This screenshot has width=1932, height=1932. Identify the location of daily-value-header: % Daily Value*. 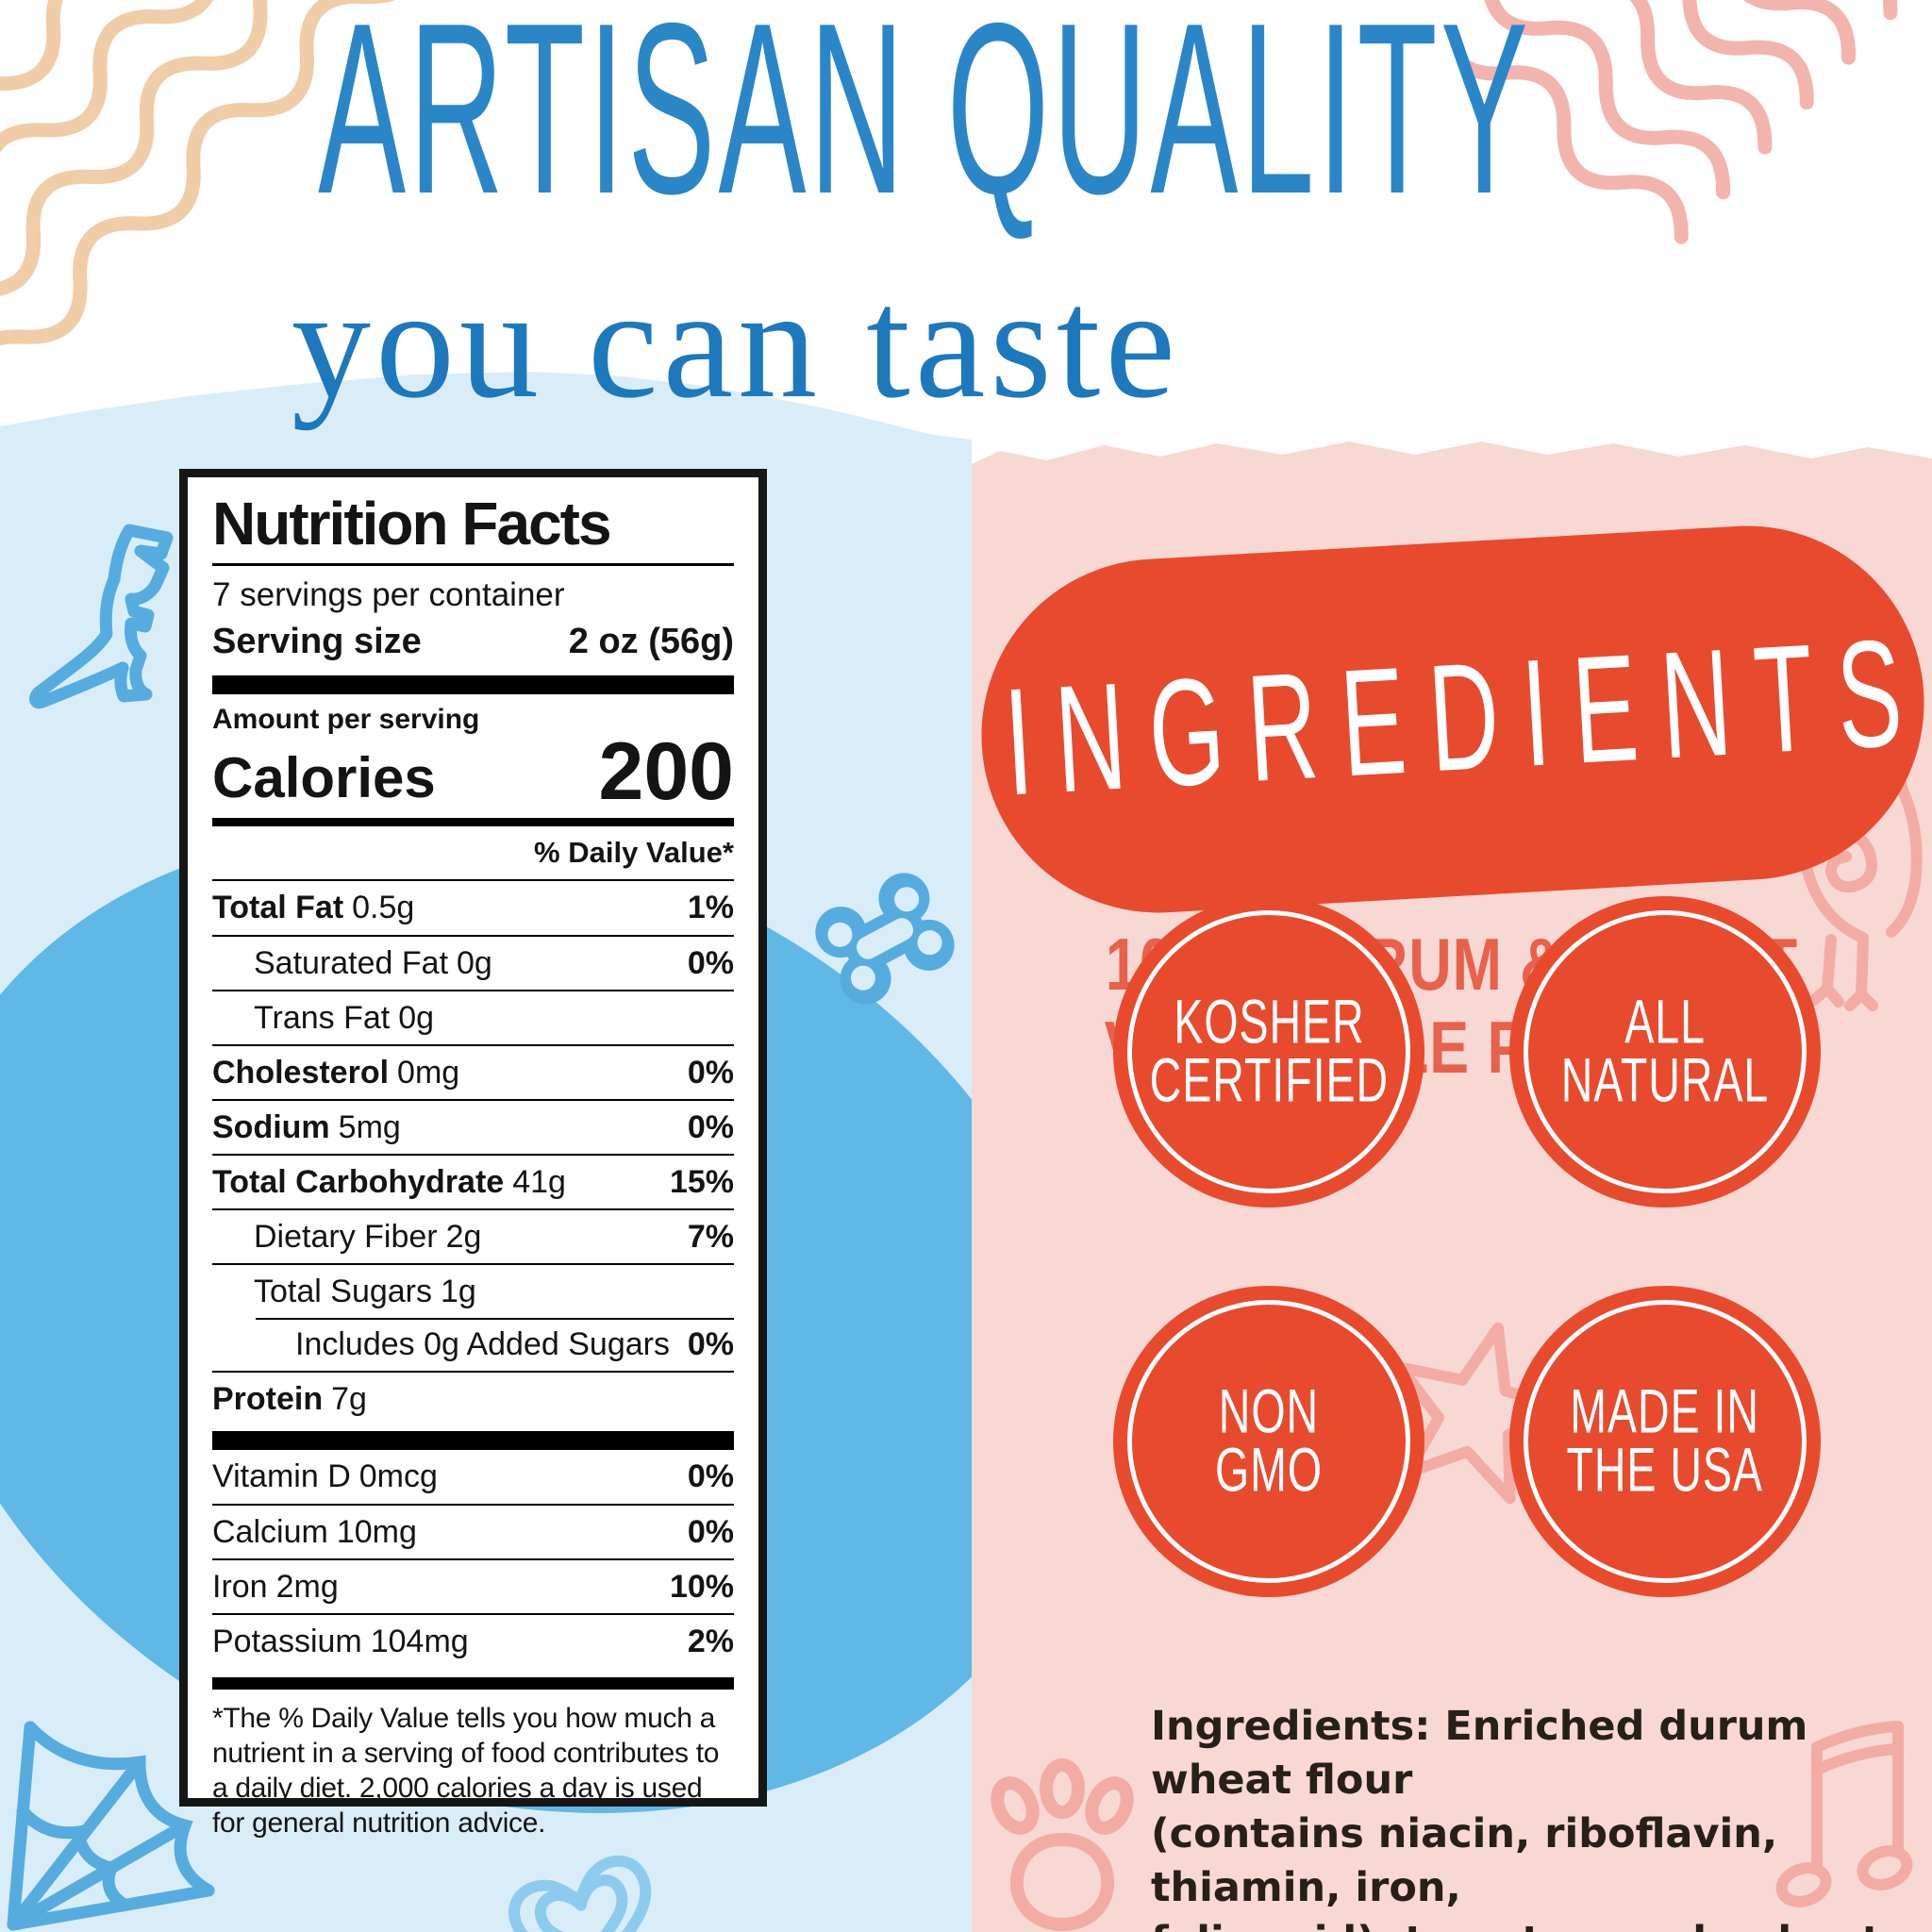
(634, 853).